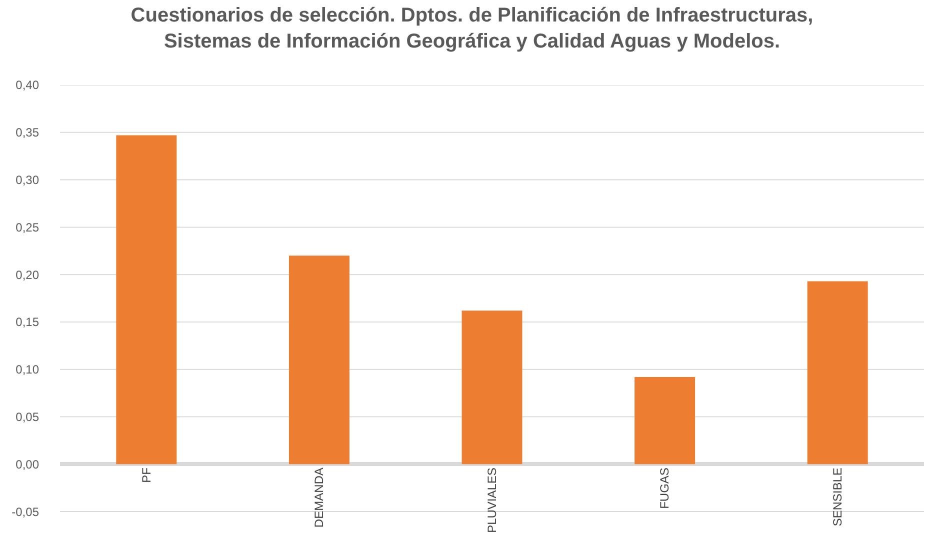 The width and height of the screenshot is (944, 542). I want to click on y-tick-label: 0,05, so click(28, 417).